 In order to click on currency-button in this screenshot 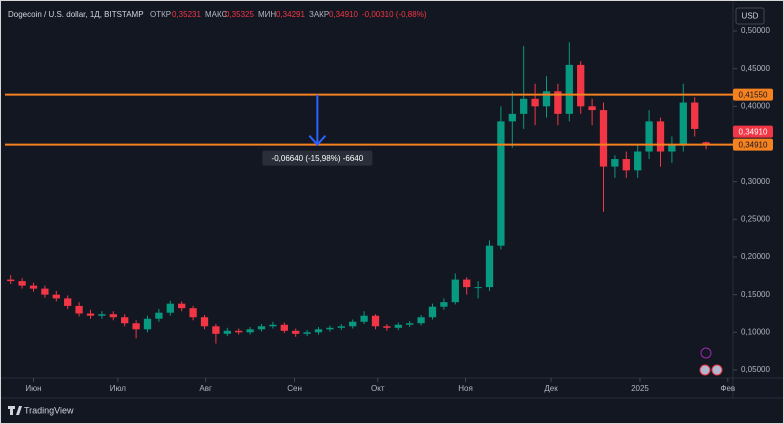, I will do `click(750, 16)`.